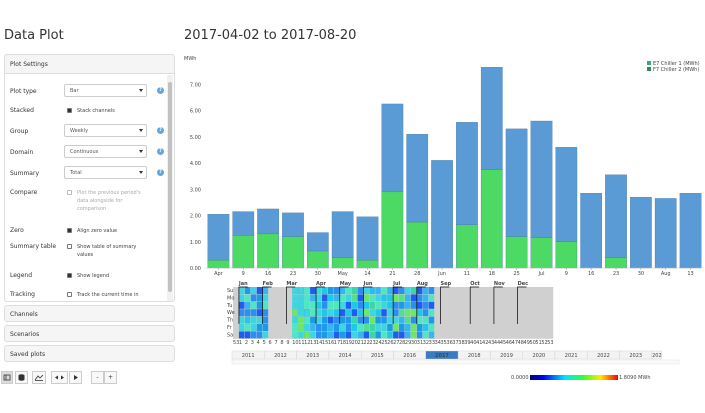 This screenshot has width=705, height=413. What do you see at coordinates (105, 130) in the screenshot?
I see `group-select: Weekly` at bounding box center [105, 130].